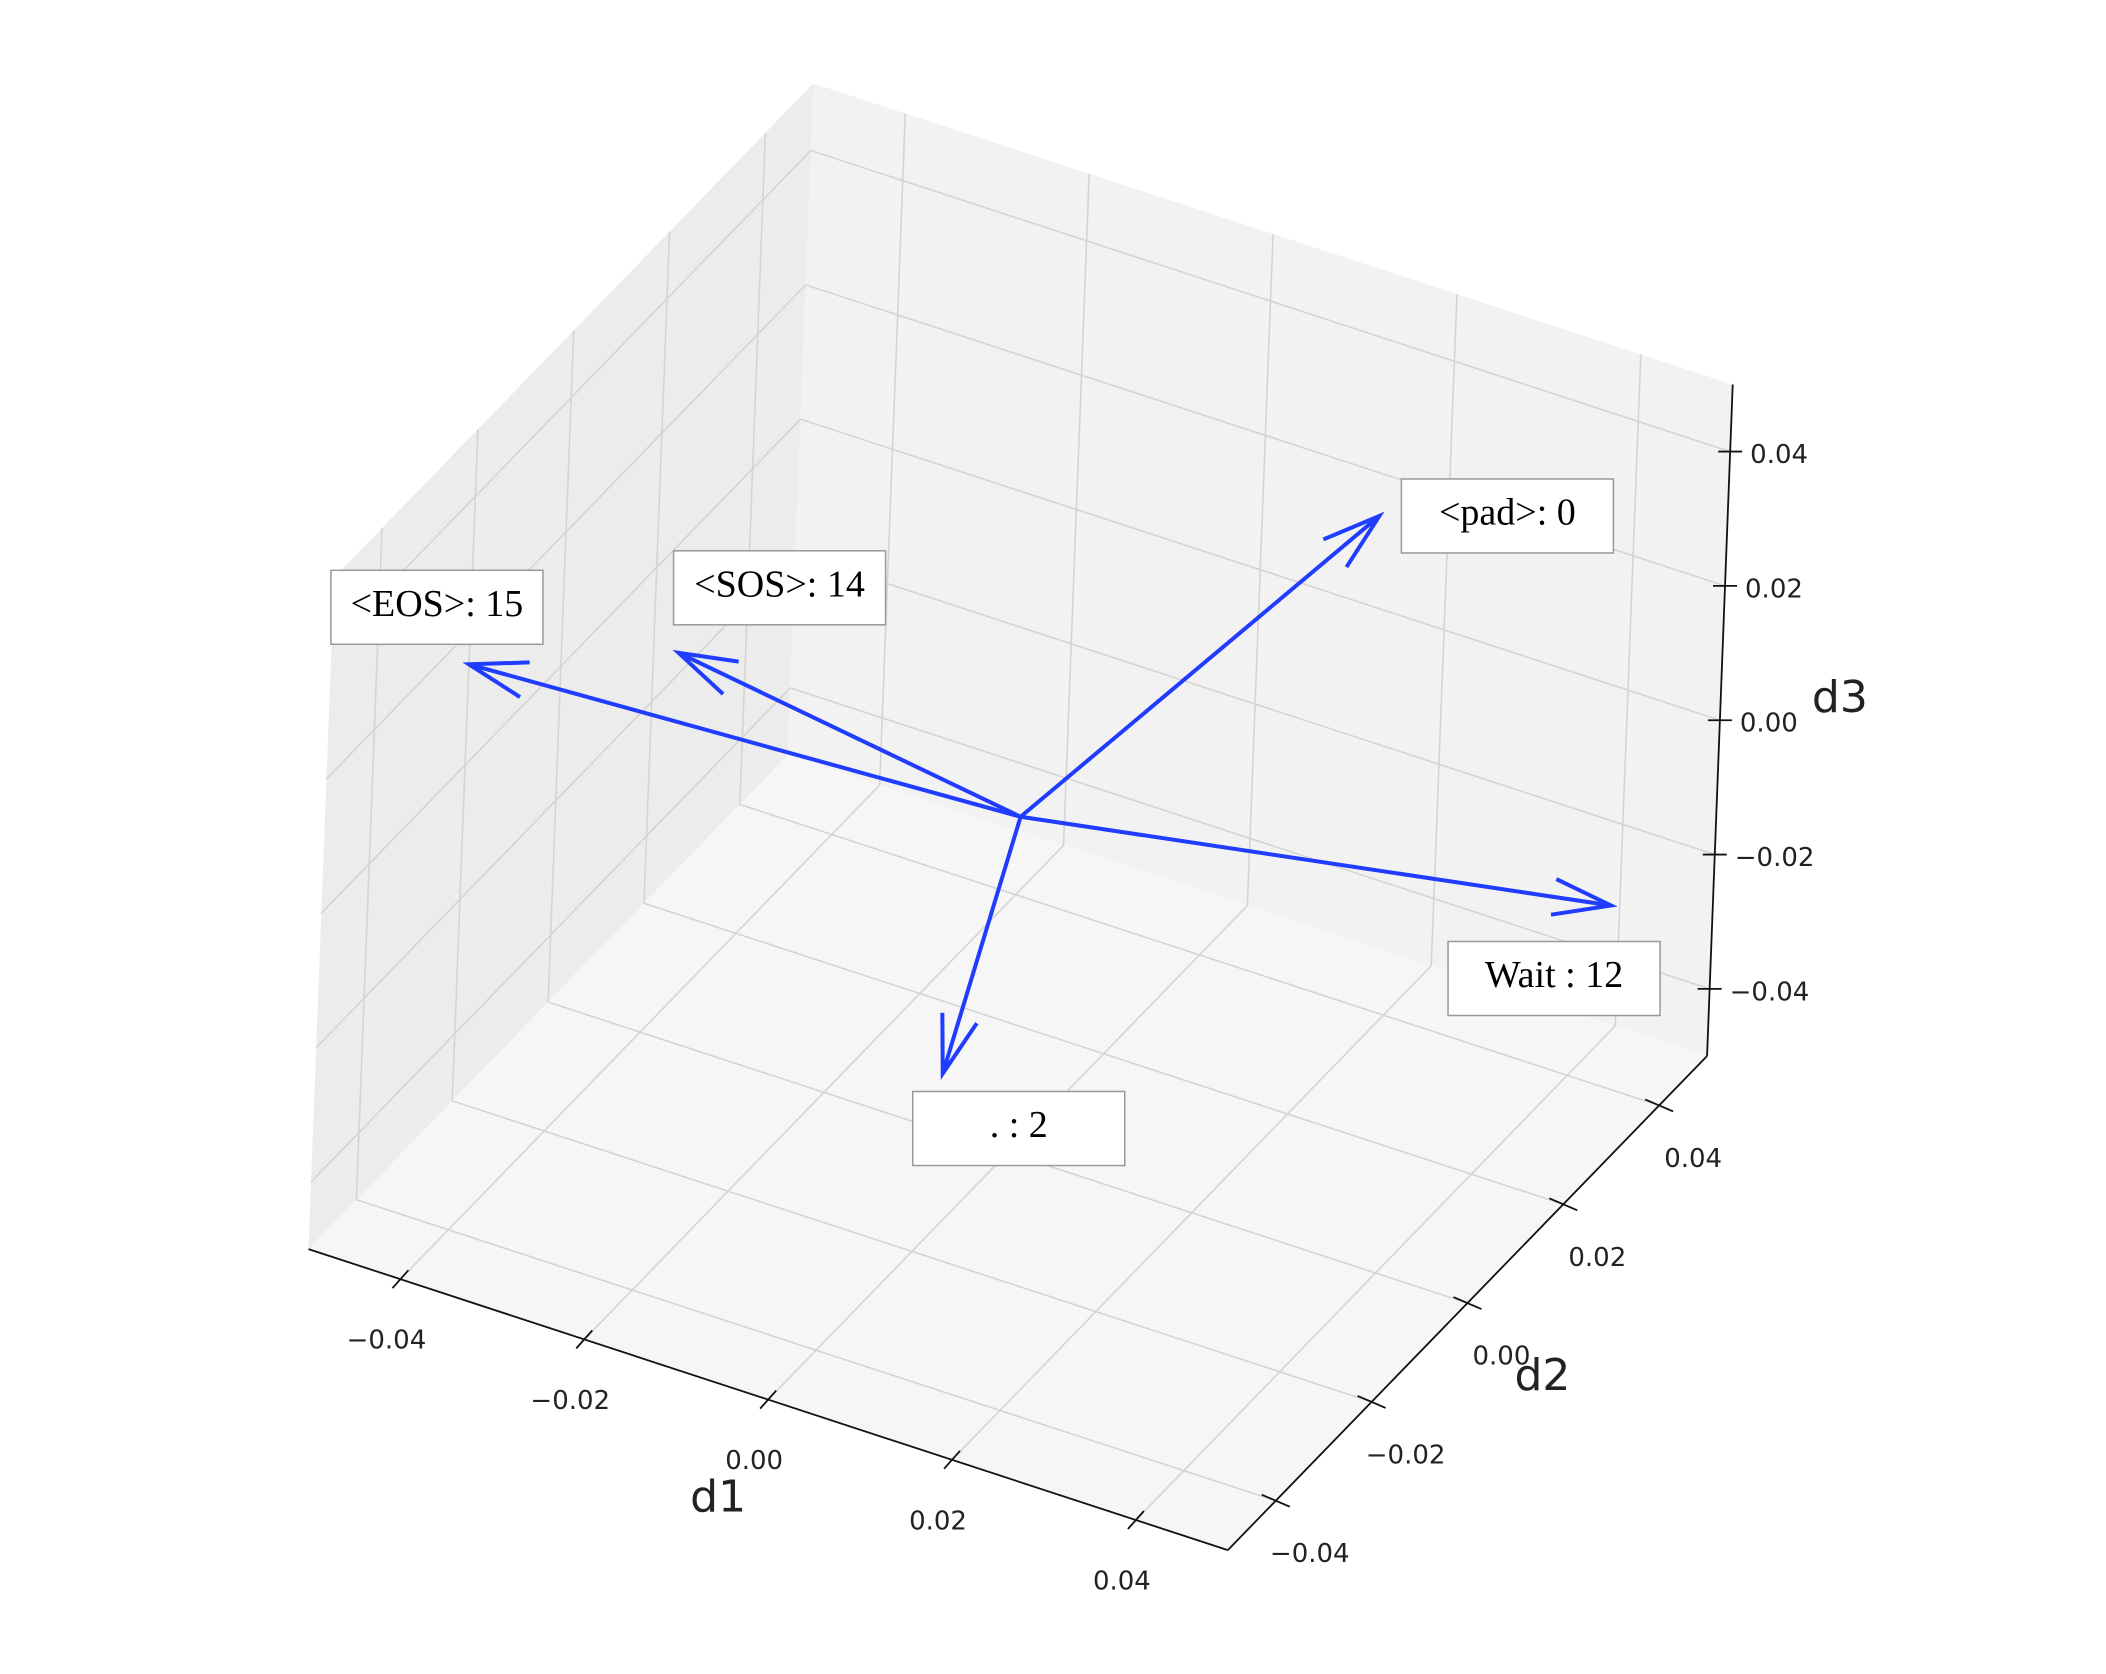  Describe the element at coordinates (1554, 975) in the screenshot. I see `arrow-label: Wait : 12` at that location.